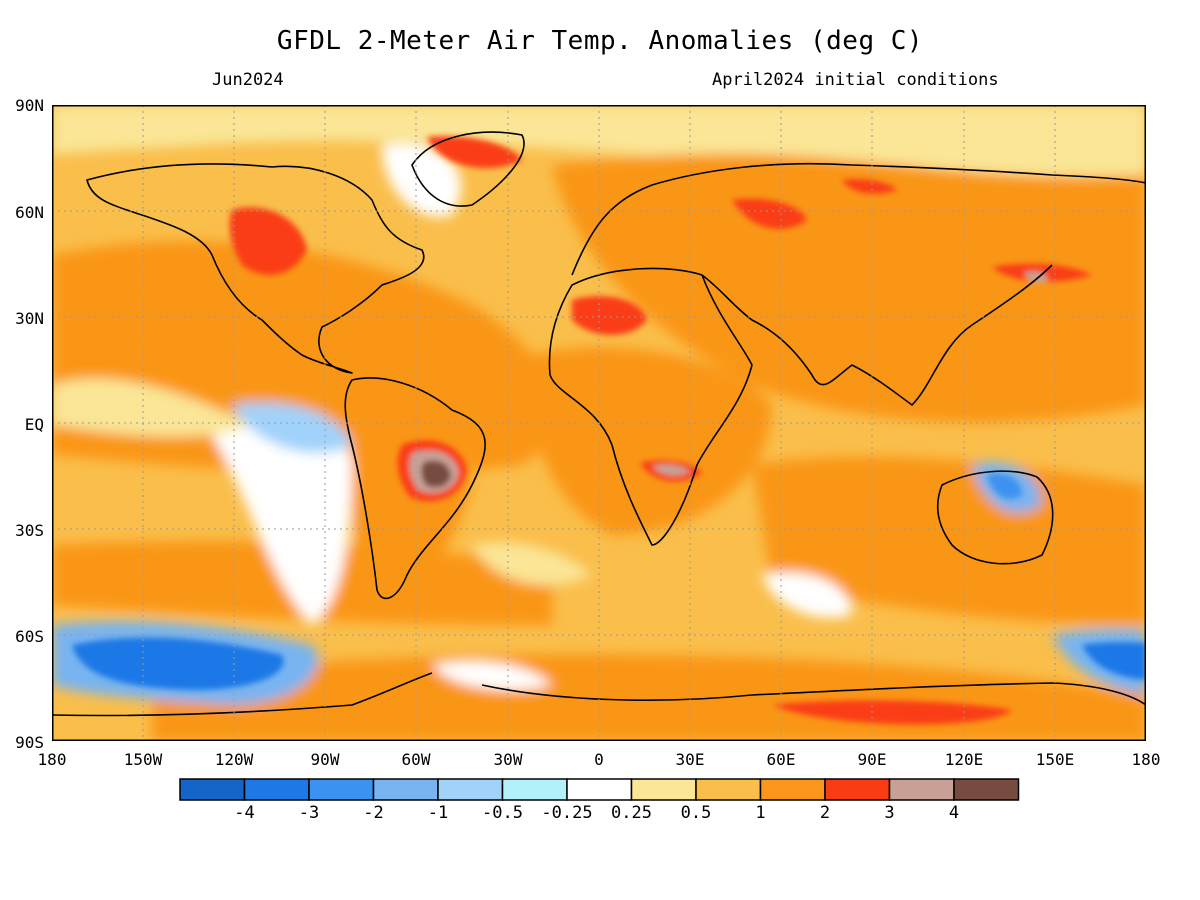 The height and width of the screenshot is (900, 1200). Describe the element at coordinates (651, 441) in the screenshot. I see `africa-warm` at that location.